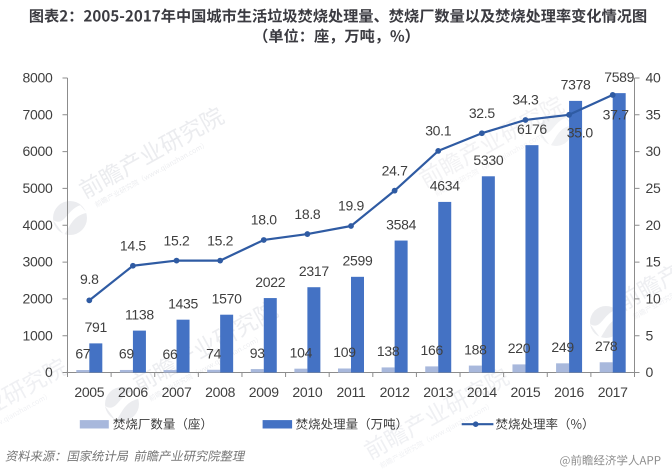  I want to click on svg-text: 34.3, so click(525, 100).